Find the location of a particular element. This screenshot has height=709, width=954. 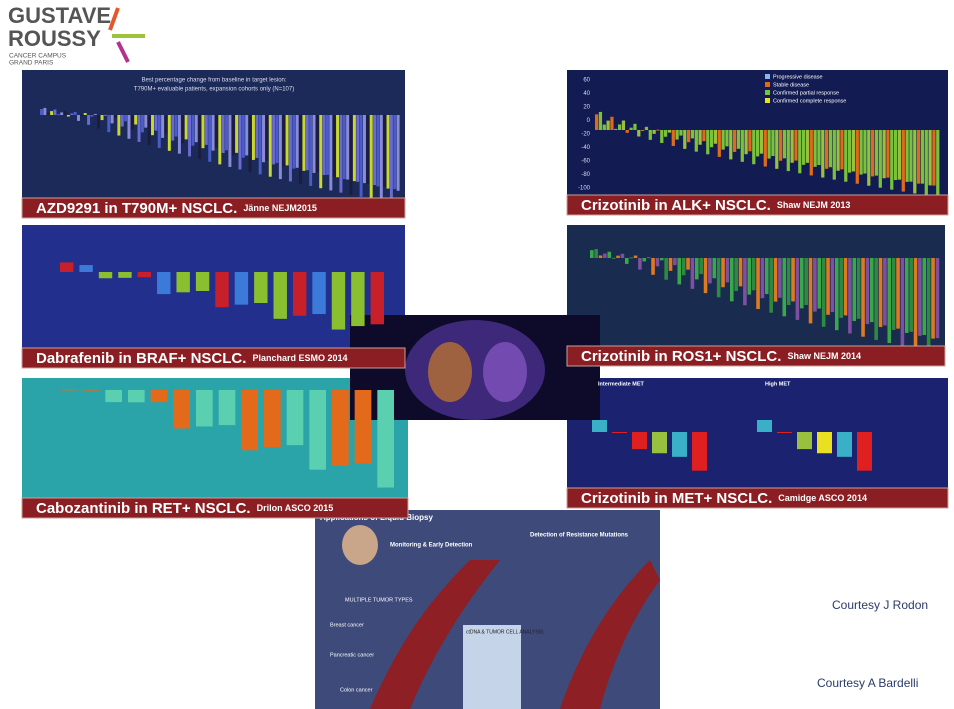

image-label: Pancreatic cancer is located at coordinates (352, 655).